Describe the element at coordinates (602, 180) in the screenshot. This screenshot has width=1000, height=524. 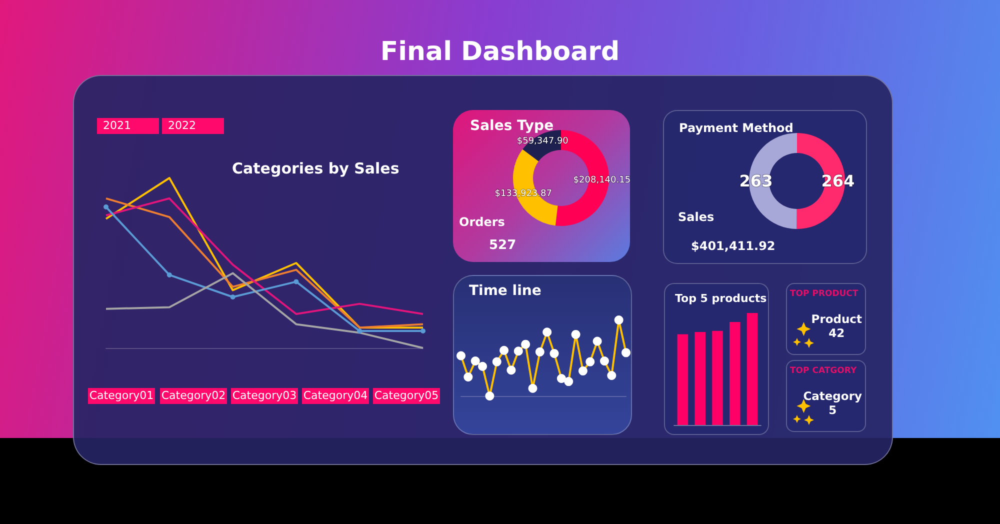
I see `data-label: $208,140.15` at that location.